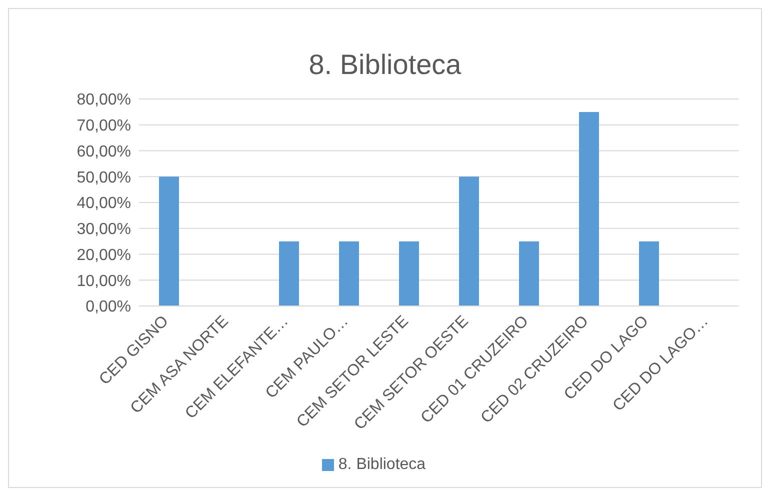 Image resolution: width=770 pixels, height=497 pixels. What do you see at coordinates (103, 229) in the screenshot?
I see `y-tick-label: 30,00%` at bounding box center [103, 229].